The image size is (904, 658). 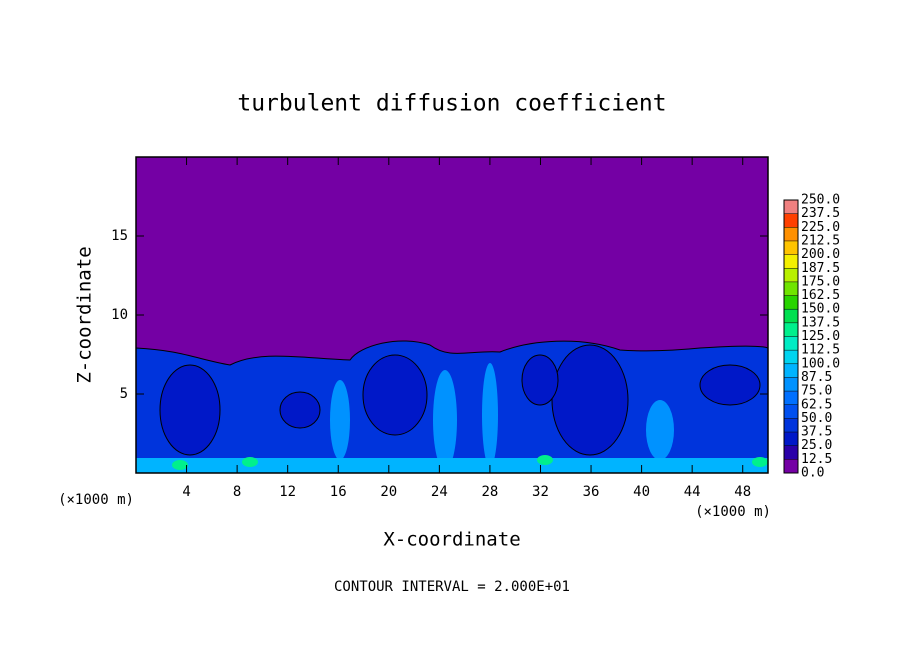 I want to click on colorbar-label: 175.0, so click(x=820, y=281).